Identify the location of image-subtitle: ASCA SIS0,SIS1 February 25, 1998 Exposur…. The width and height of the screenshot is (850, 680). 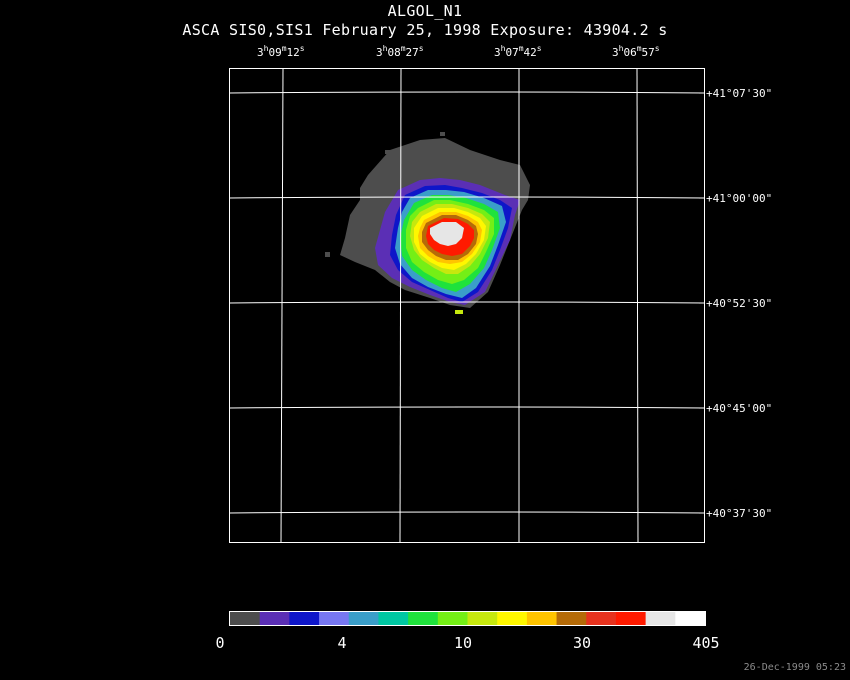
(425, 30).